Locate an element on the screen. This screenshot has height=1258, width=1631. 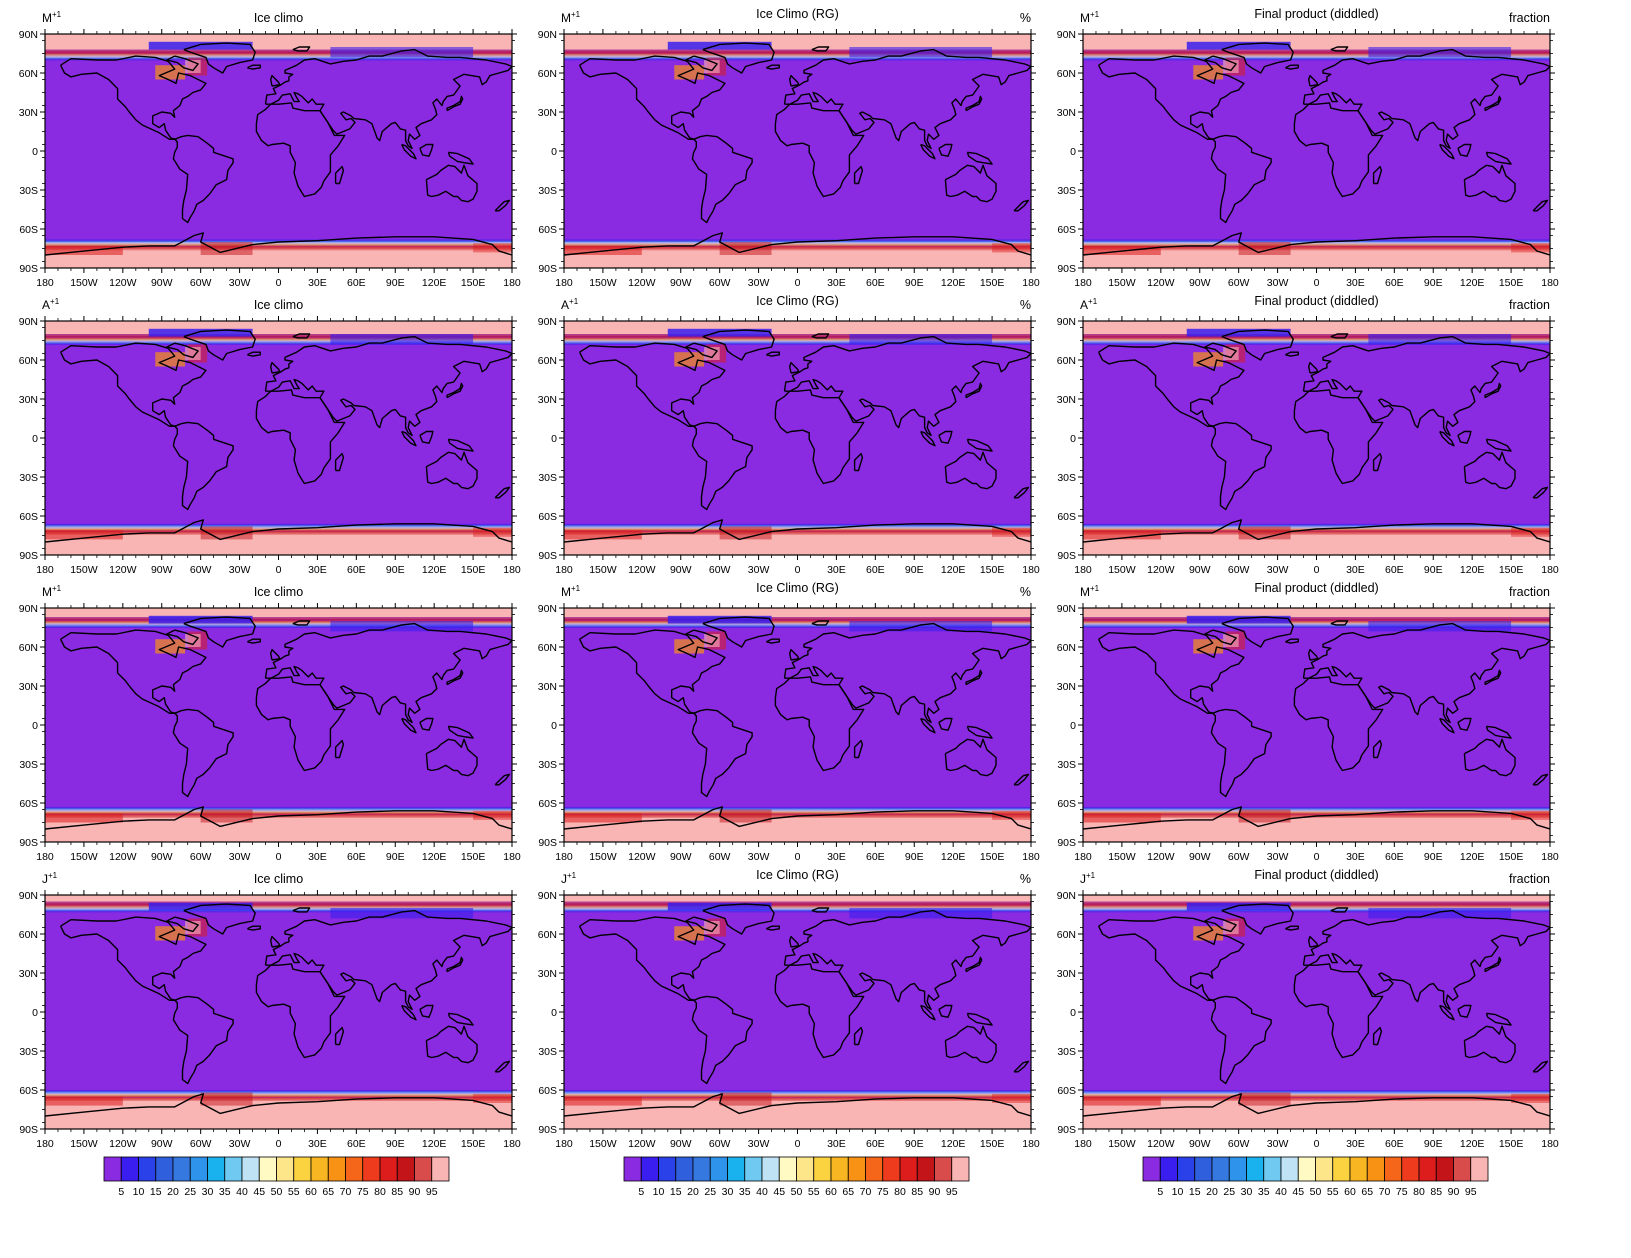
colorbar-label: 35 is located at coordinates (1264, 1192).